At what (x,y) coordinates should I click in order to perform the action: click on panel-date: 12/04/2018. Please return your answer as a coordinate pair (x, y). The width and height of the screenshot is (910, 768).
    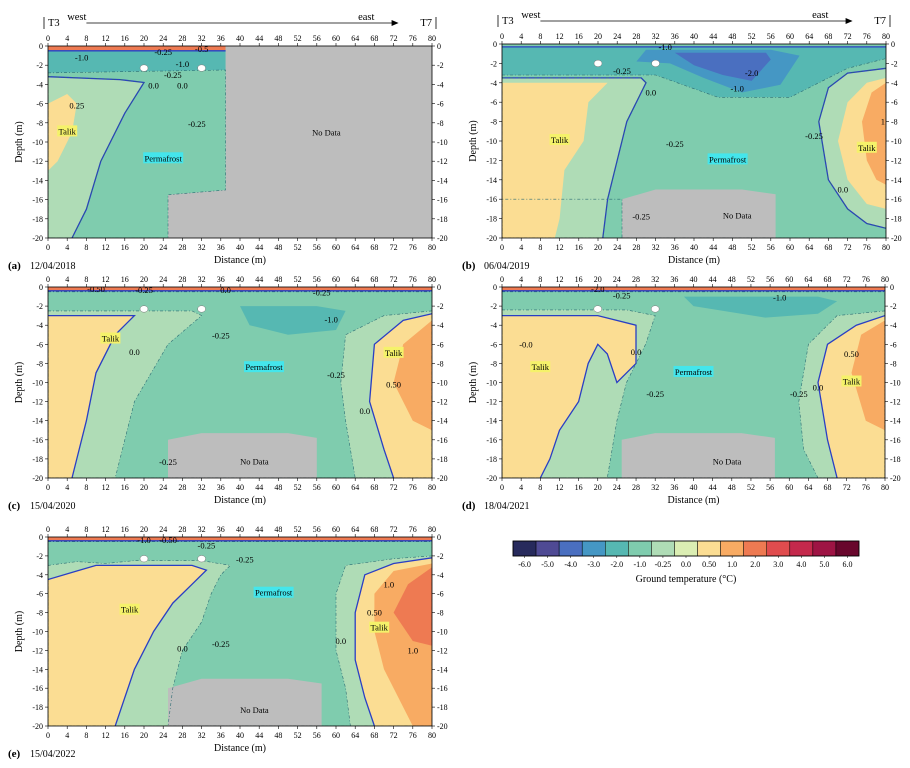
    Looking at the image, I should click on (53, 266).